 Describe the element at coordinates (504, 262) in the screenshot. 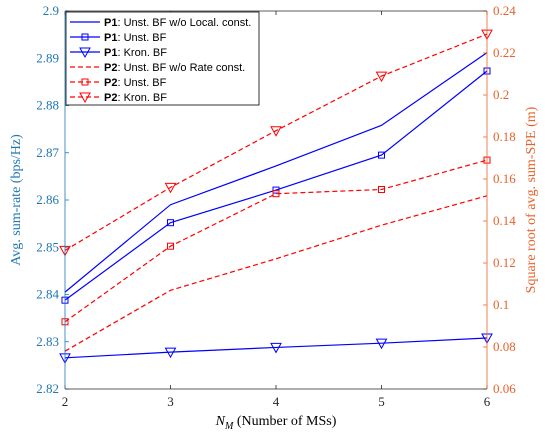

I see `y-right-tick-label: 0.12` at that location.